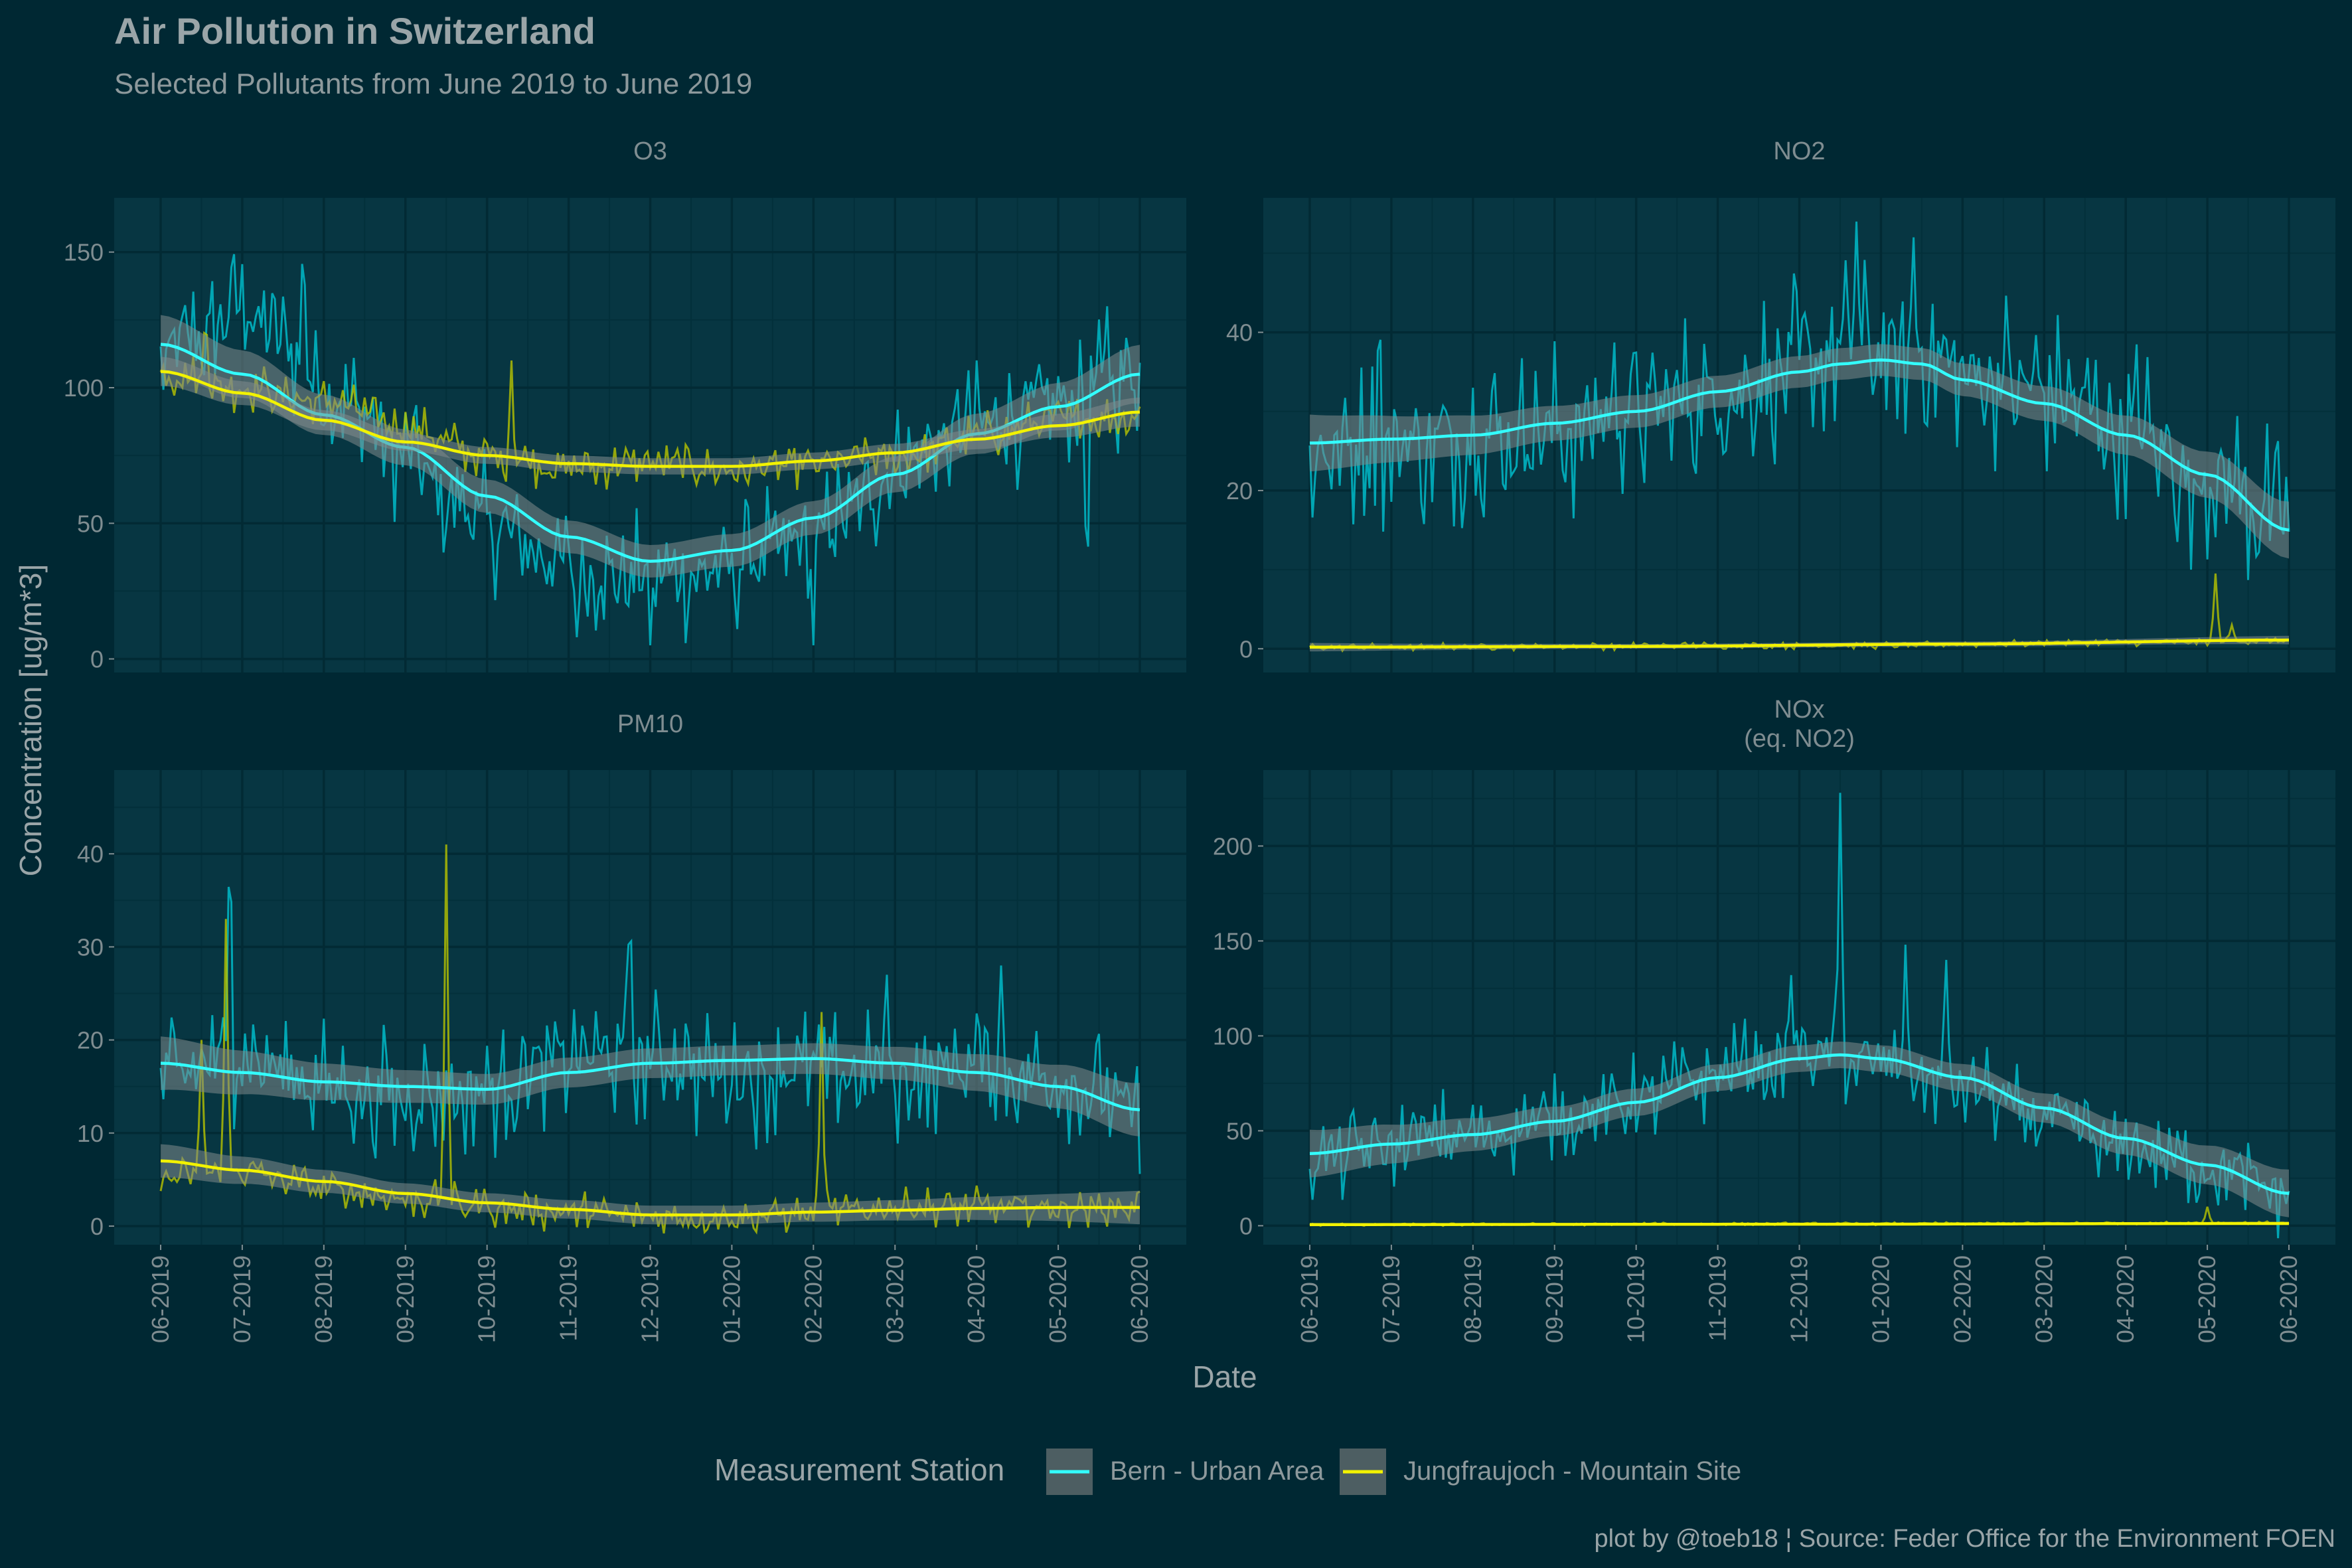 The height and width of the screenshot is (1568, 2352). I want to click on facet-label: NO2, so click(1799, 151).